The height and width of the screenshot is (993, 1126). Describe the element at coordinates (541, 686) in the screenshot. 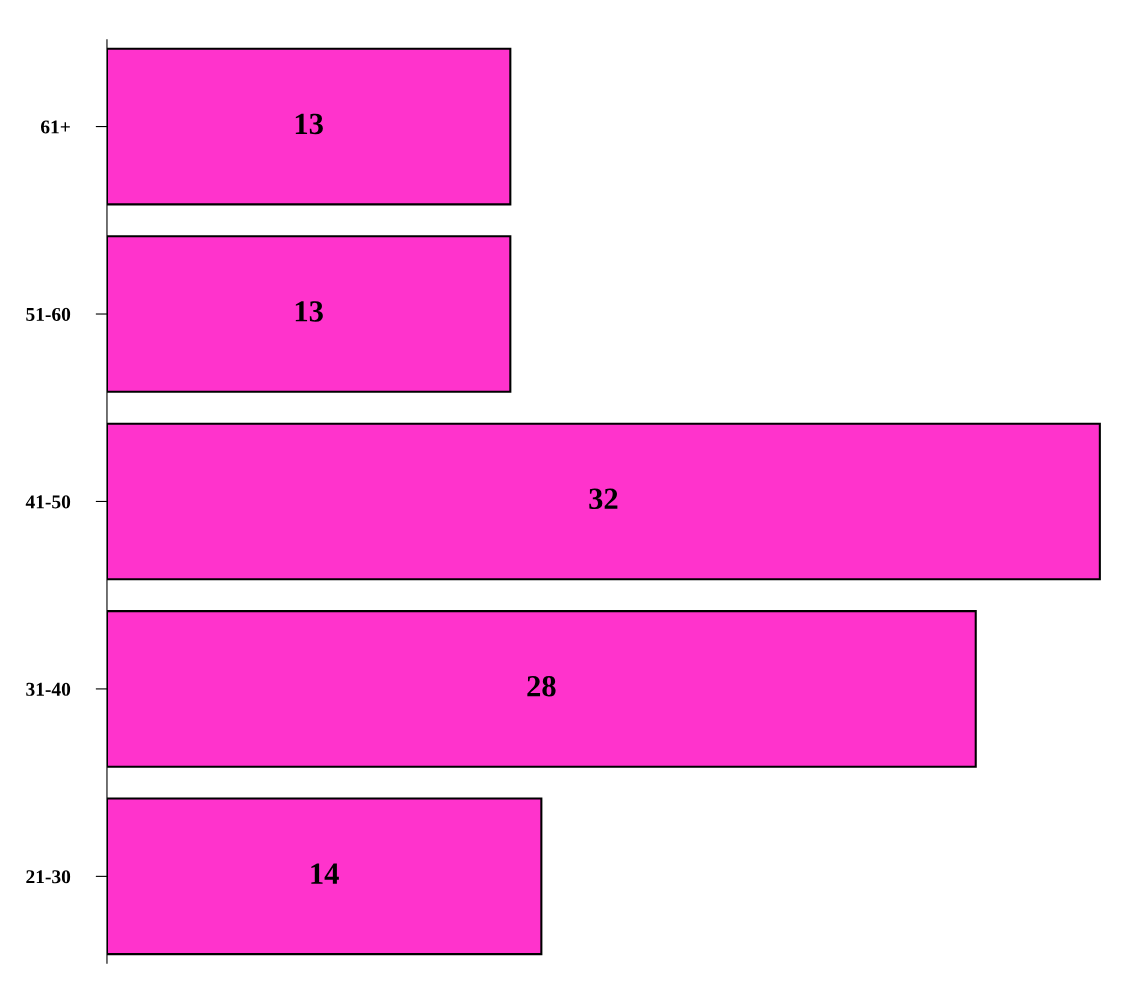

I see `data-label: 28` at that location.